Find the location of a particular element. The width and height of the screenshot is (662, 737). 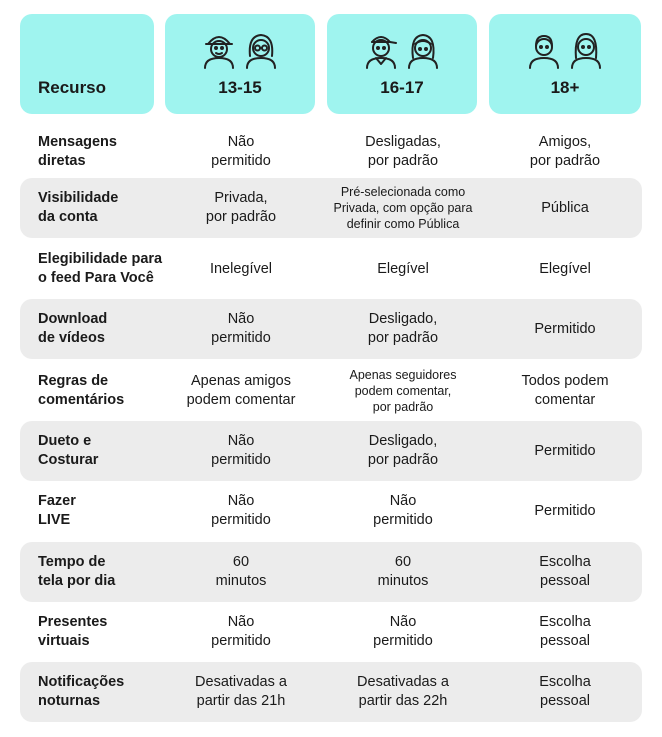

header-age-16-17: 16-17 is located at coordinates (402, 64).